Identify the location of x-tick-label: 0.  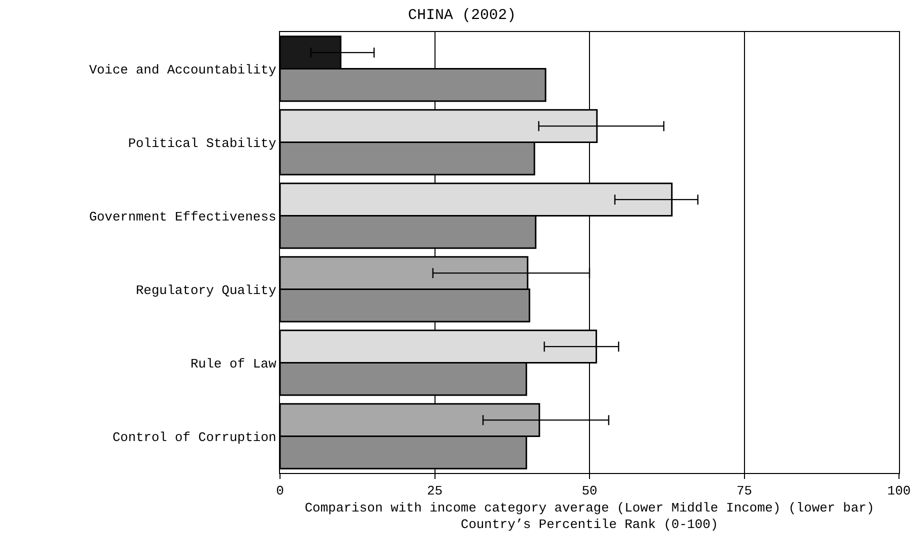
(280, 491).